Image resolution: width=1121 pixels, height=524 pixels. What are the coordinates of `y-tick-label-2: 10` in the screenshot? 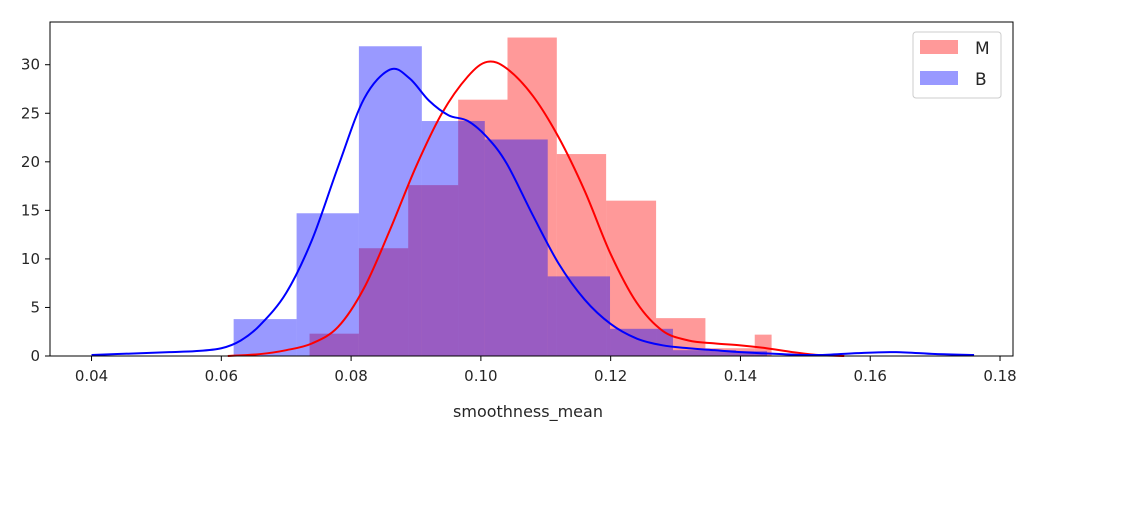 It's located at (30, 259).